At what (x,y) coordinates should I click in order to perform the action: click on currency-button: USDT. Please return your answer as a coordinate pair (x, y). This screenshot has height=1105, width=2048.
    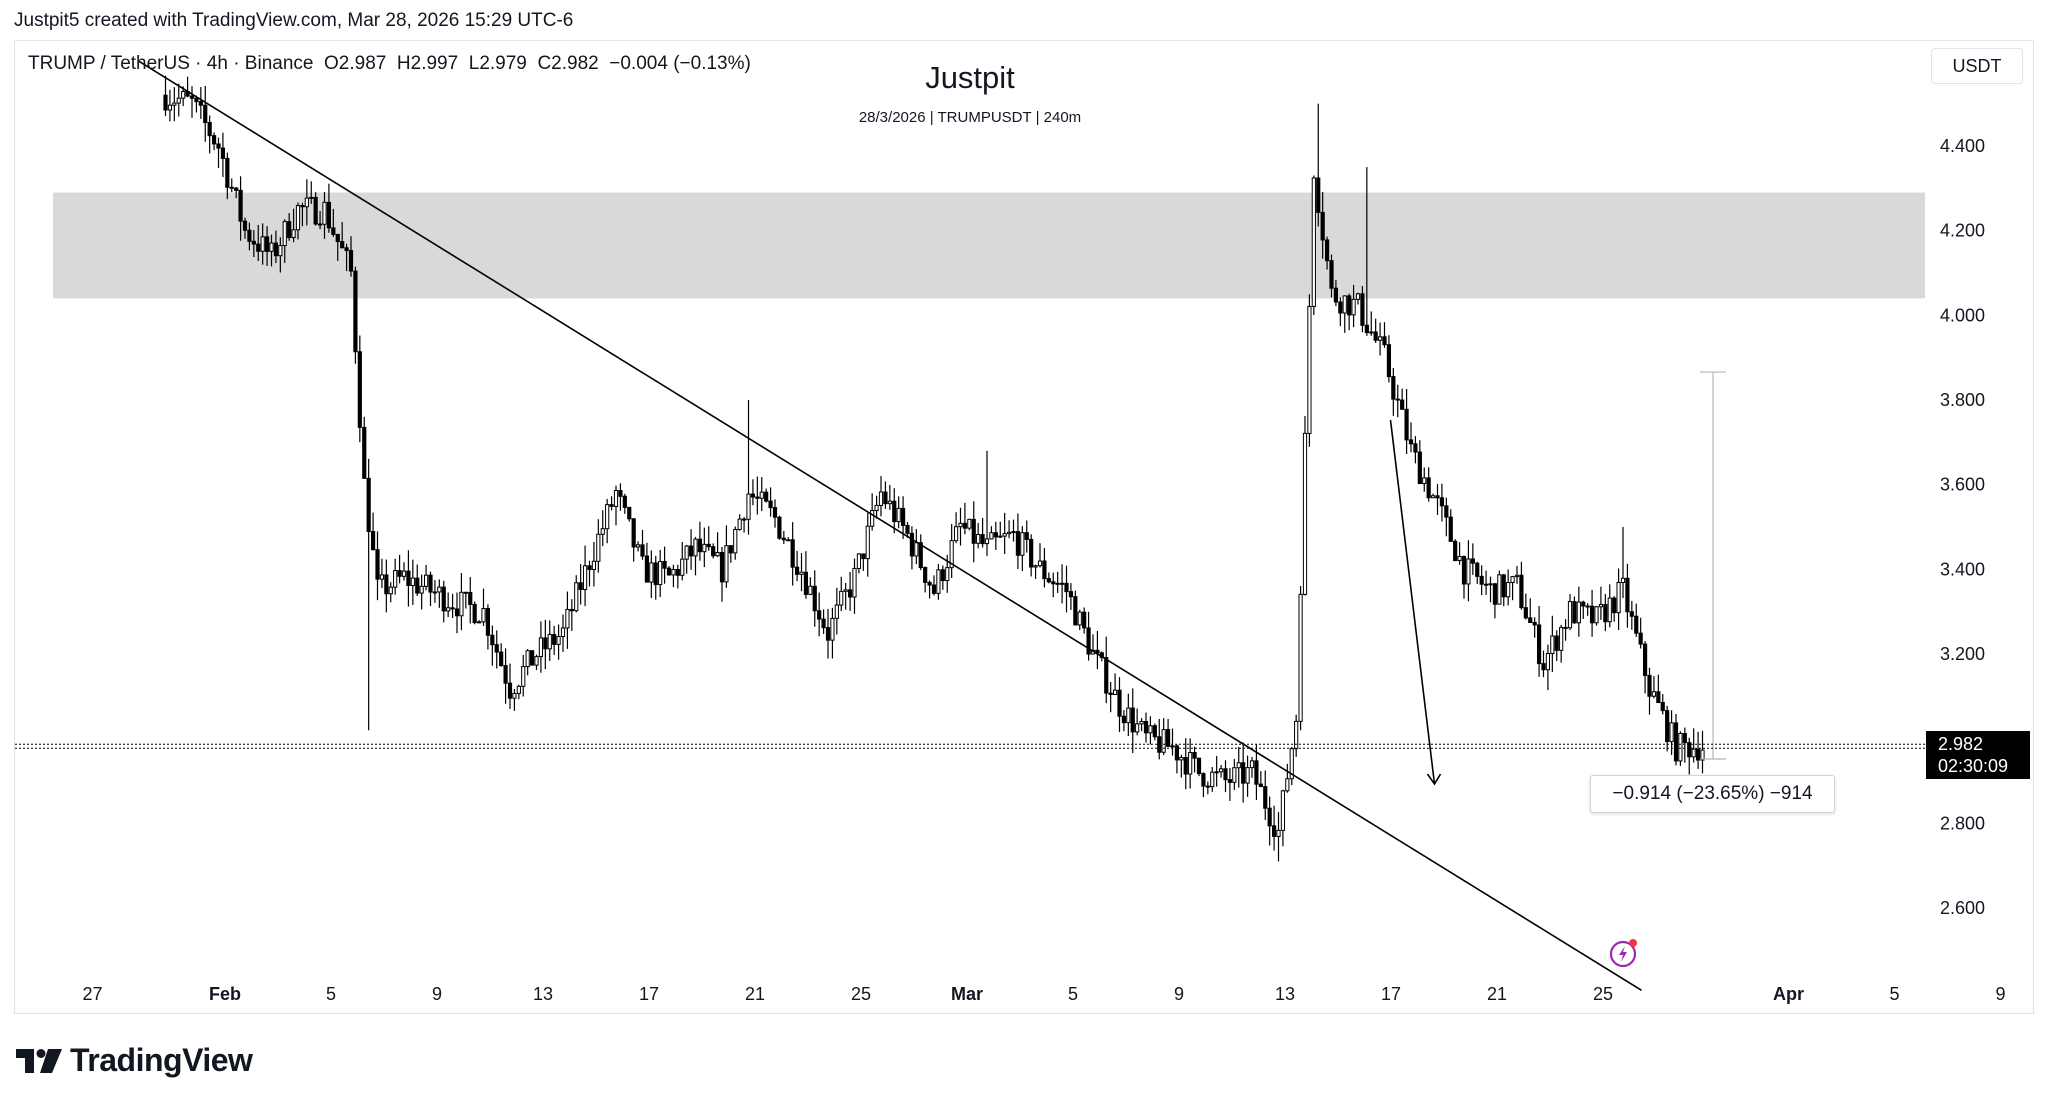
    Looking at the image, I should click on (1977, 66).